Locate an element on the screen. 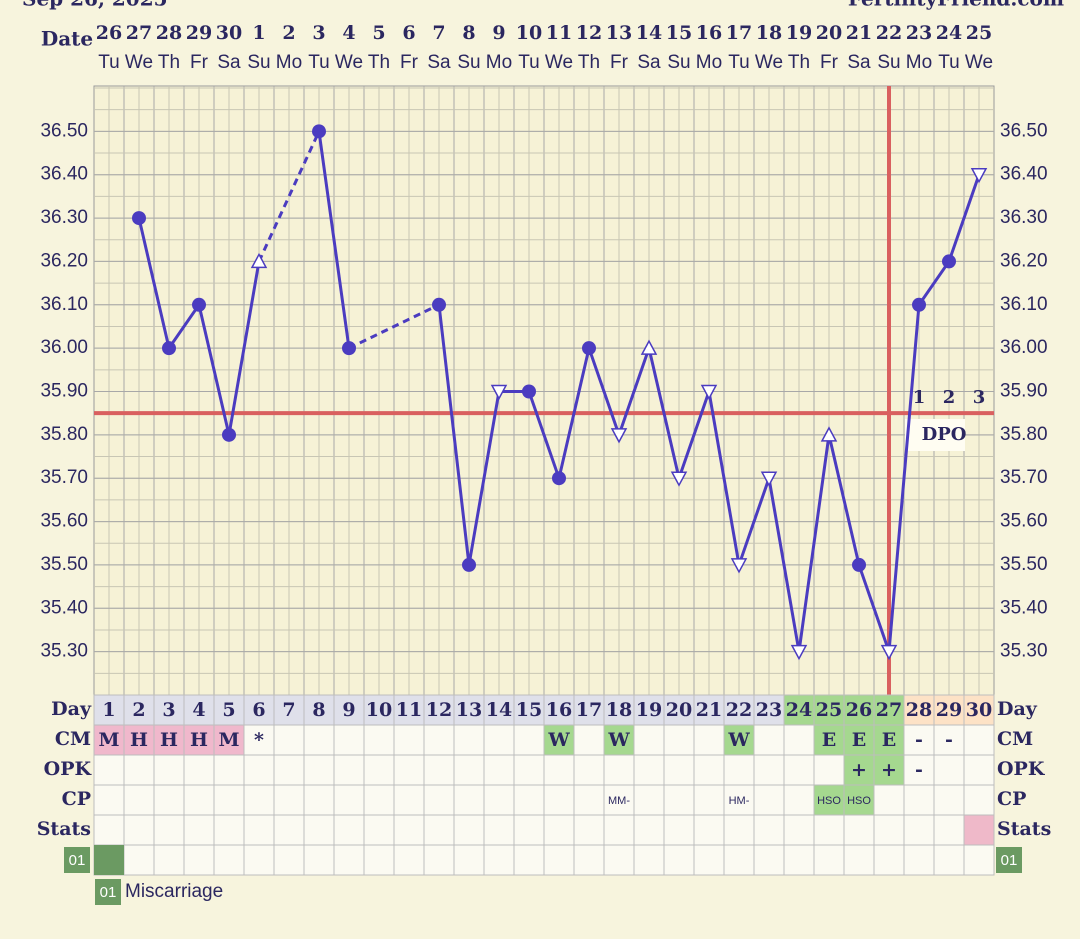 The image size is (1080, 939). date-label: 10 is located at coordinates (529, 33).